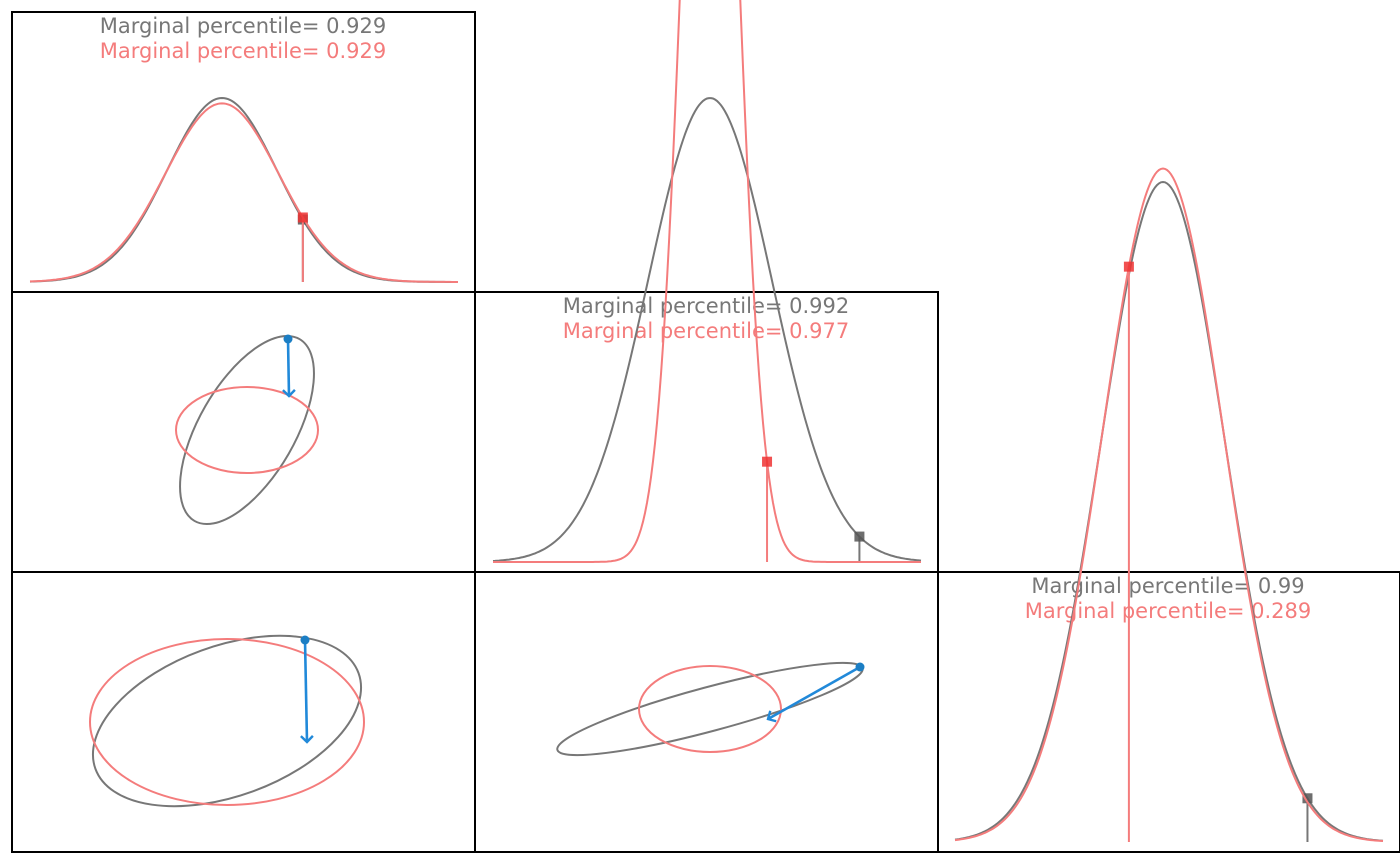  Describe the element at coordinates (243, 51) in the screenshot. I see `percentile-label-posterior-1: Marginal percentile= 0.929` at that location.